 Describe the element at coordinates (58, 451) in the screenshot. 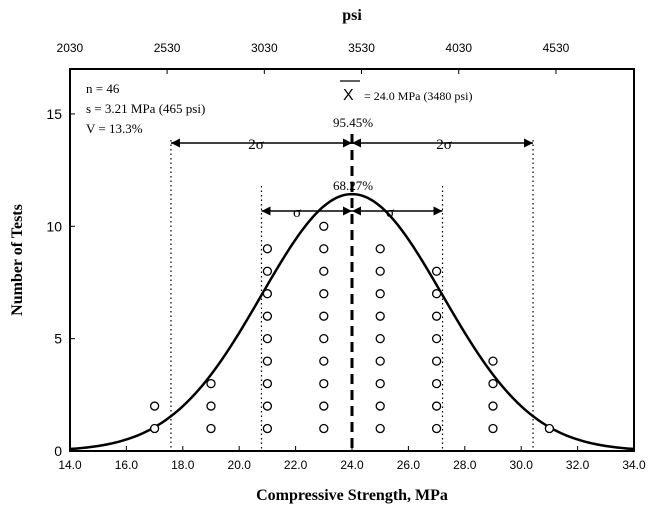

I see `y-tick-label-0: 0` at that location.